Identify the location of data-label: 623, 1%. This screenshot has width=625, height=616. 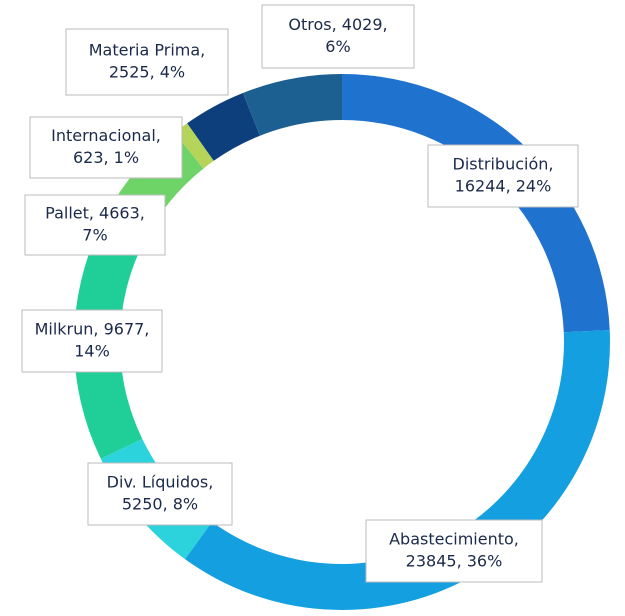
(106, 157).